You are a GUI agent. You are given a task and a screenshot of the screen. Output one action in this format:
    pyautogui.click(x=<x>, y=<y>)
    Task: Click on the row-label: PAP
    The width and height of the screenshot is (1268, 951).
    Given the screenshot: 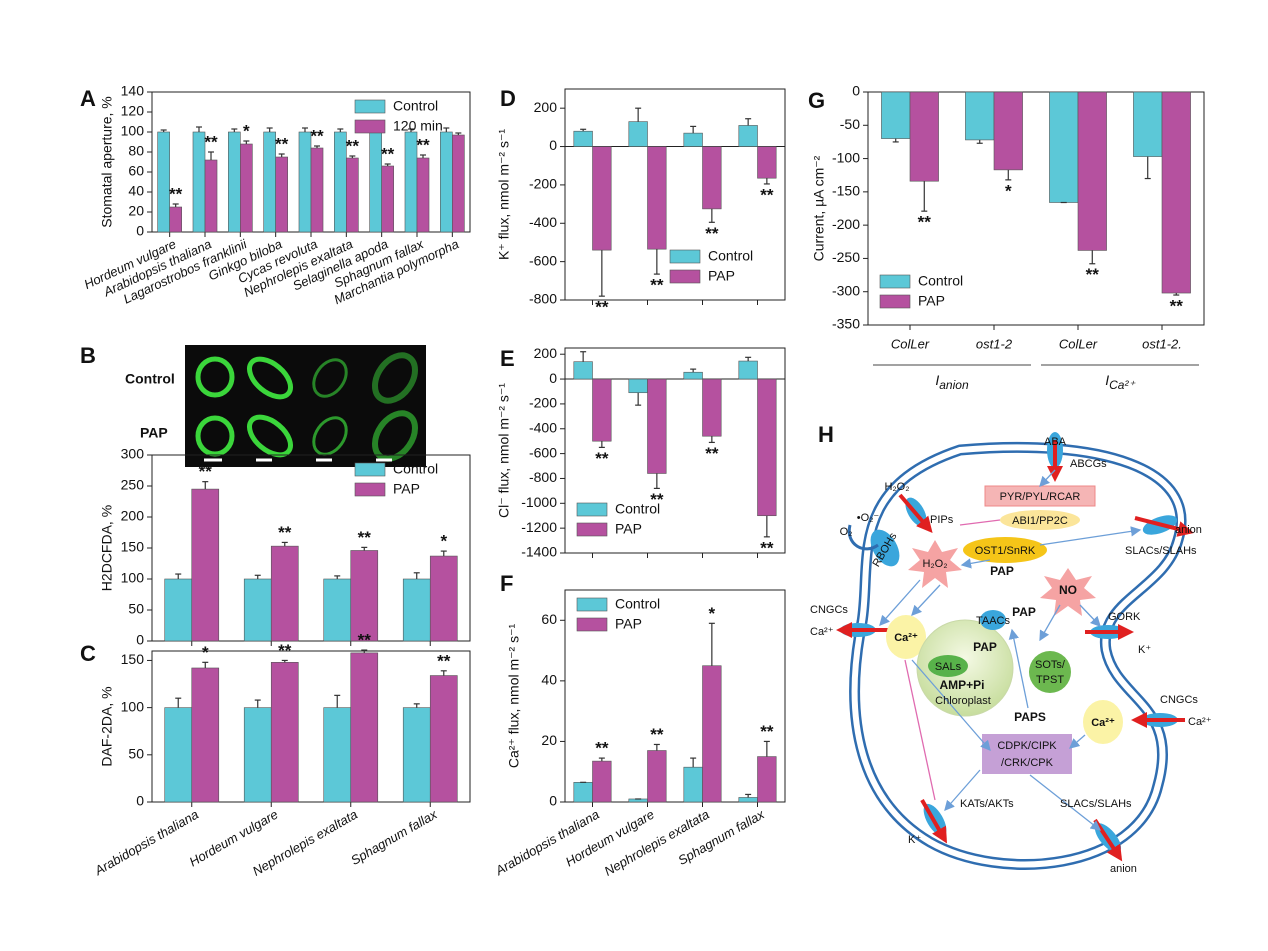 What is the action you would take?
    pyautogui.click(x=154, y=433)
    